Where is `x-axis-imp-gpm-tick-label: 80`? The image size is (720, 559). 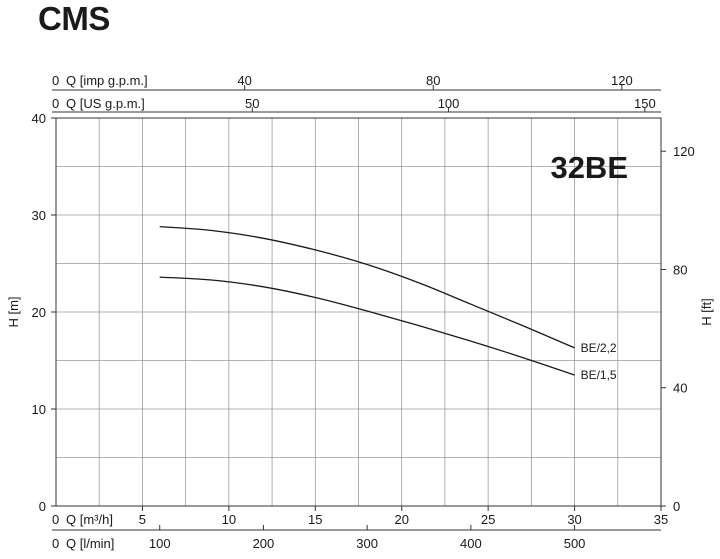
x-axis-imp-gpm-tick-label: 80 is located at coordinates (433, 80).